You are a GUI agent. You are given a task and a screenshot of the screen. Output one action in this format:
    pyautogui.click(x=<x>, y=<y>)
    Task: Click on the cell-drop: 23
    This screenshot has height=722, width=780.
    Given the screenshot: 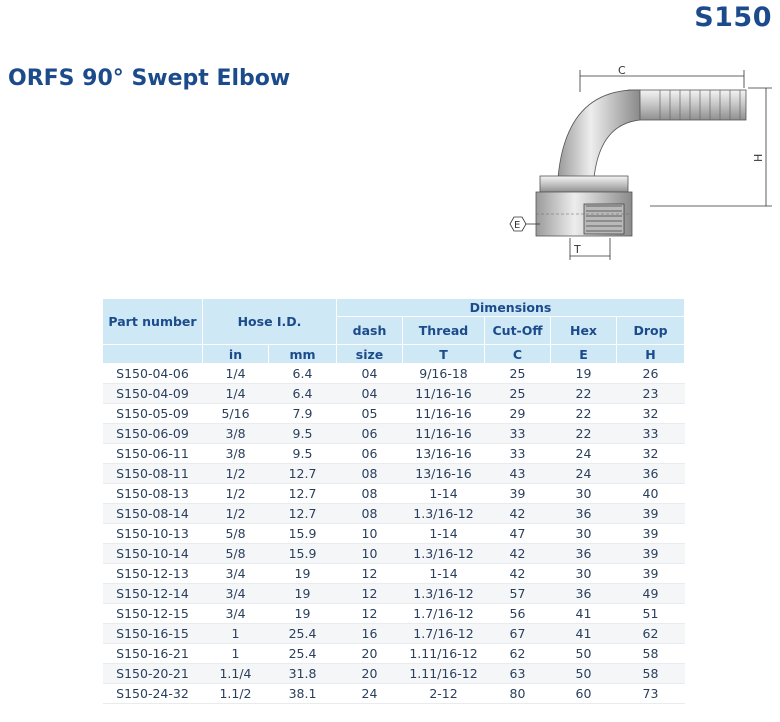 What is the action you would take?
    pyautogui.click(x=650, y=393)
    